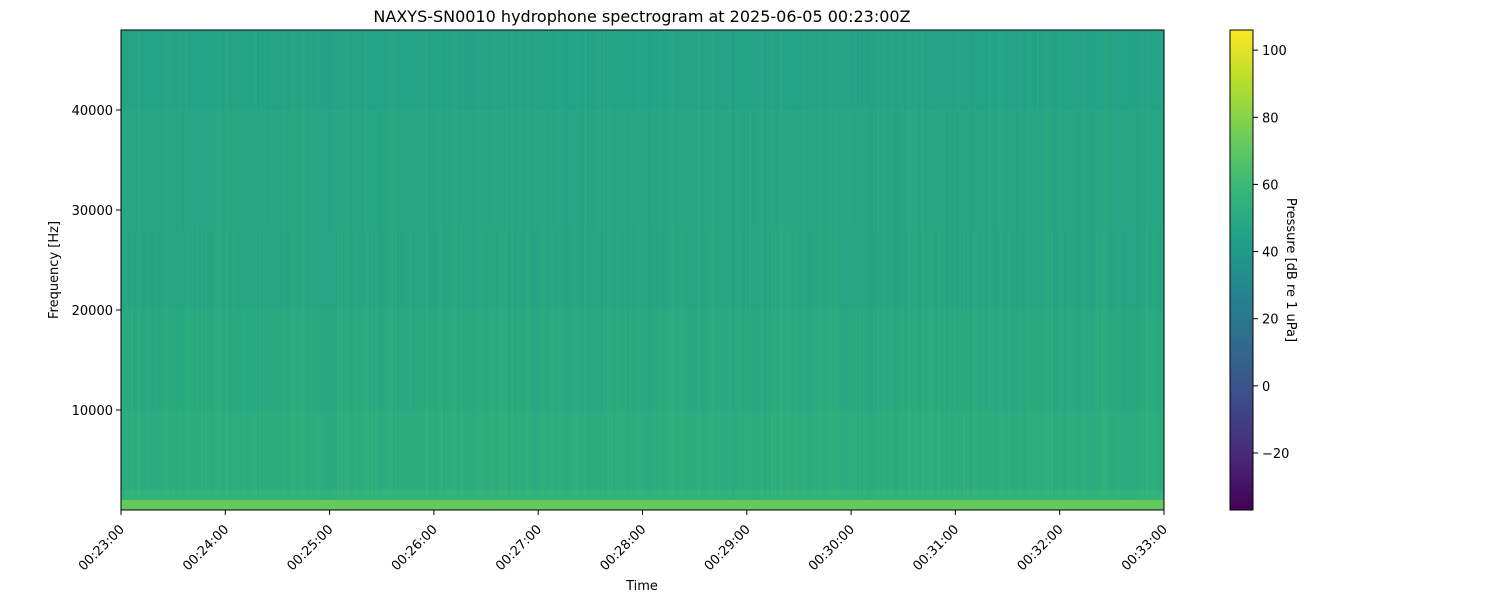  What do you see at coordinates (1270, 185) in the screenshot?
I see `colorbar-tick-label: 60` at bounding box center [1270, 185].